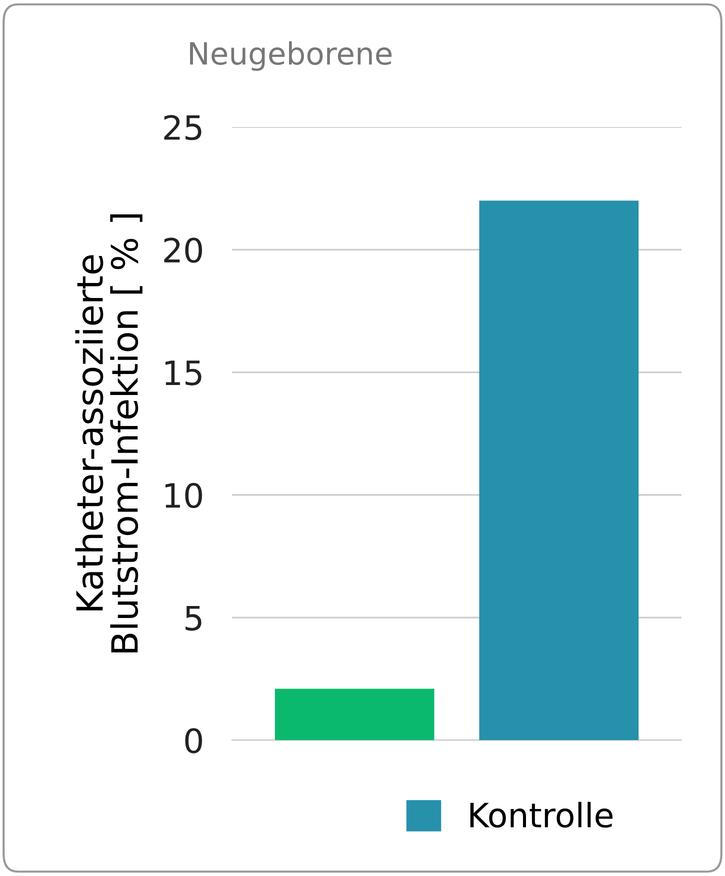 The image size is (725, 876). Describe the element at coordinates (183, 250) in the screenshot. I see `y-tick-label: 20` at that location.